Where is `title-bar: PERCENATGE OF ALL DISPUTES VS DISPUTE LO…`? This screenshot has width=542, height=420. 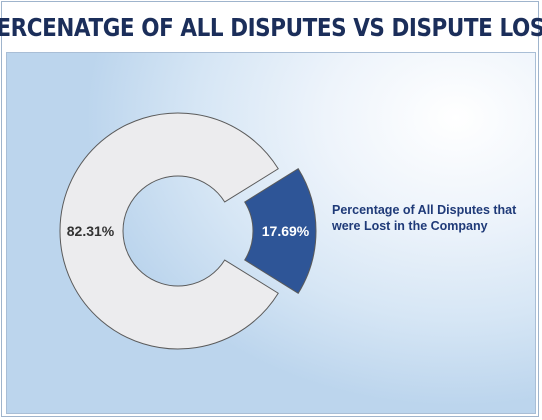
title-bar: PERCENATGE OF ALL DISPUTES VS DISPUTE LO… is located at coordinates (270, 27).